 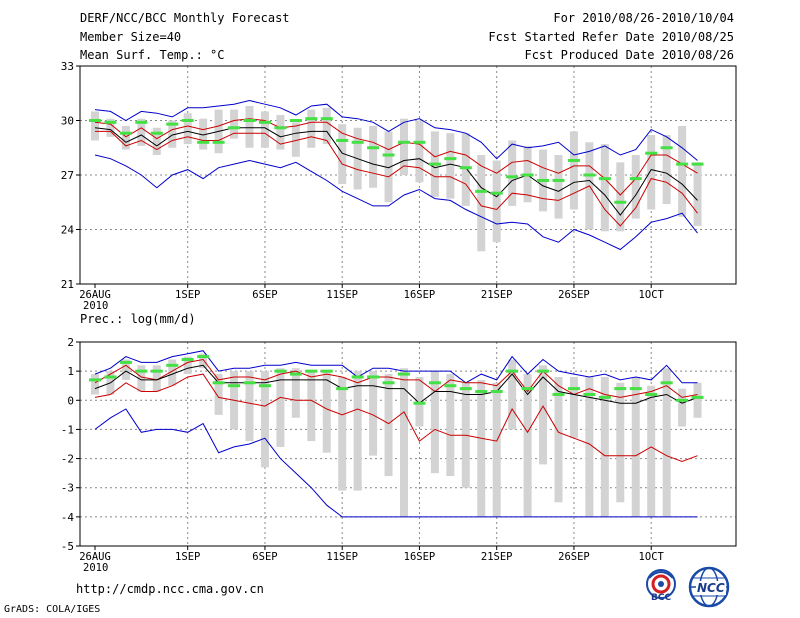 I want to click on y-tick-label: -1, so click(x=67, y=429).